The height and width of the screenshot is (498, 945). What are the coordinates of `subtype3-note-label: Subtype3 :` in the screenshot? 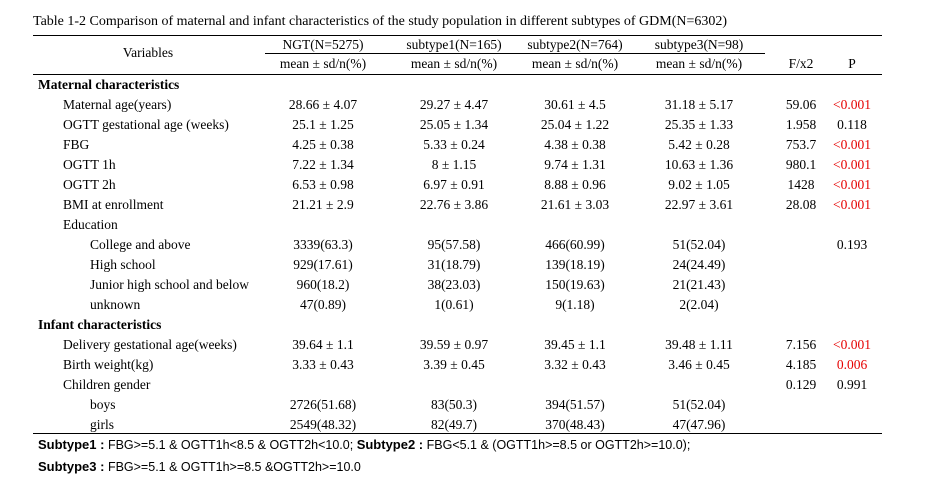 It's located at (71, 466).